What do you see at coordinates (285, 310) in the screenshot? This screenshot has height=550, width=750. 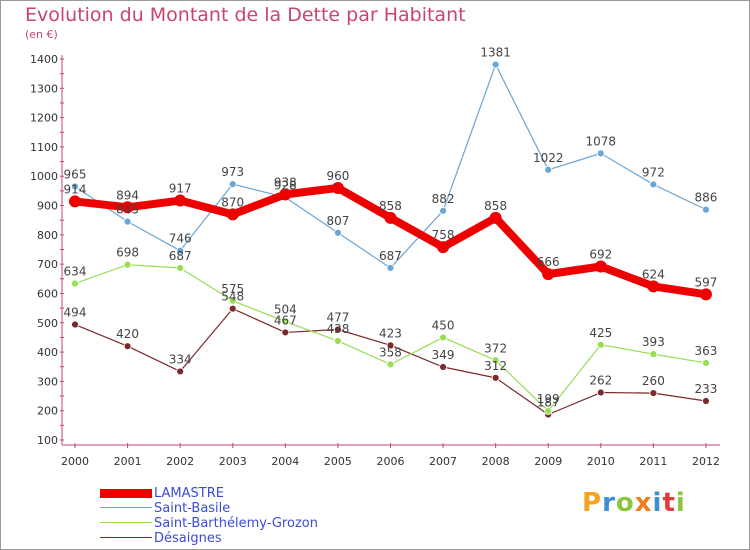 I see `data-label-saint-barthelemy-grozon: 504` at bounding box center [285, 310].